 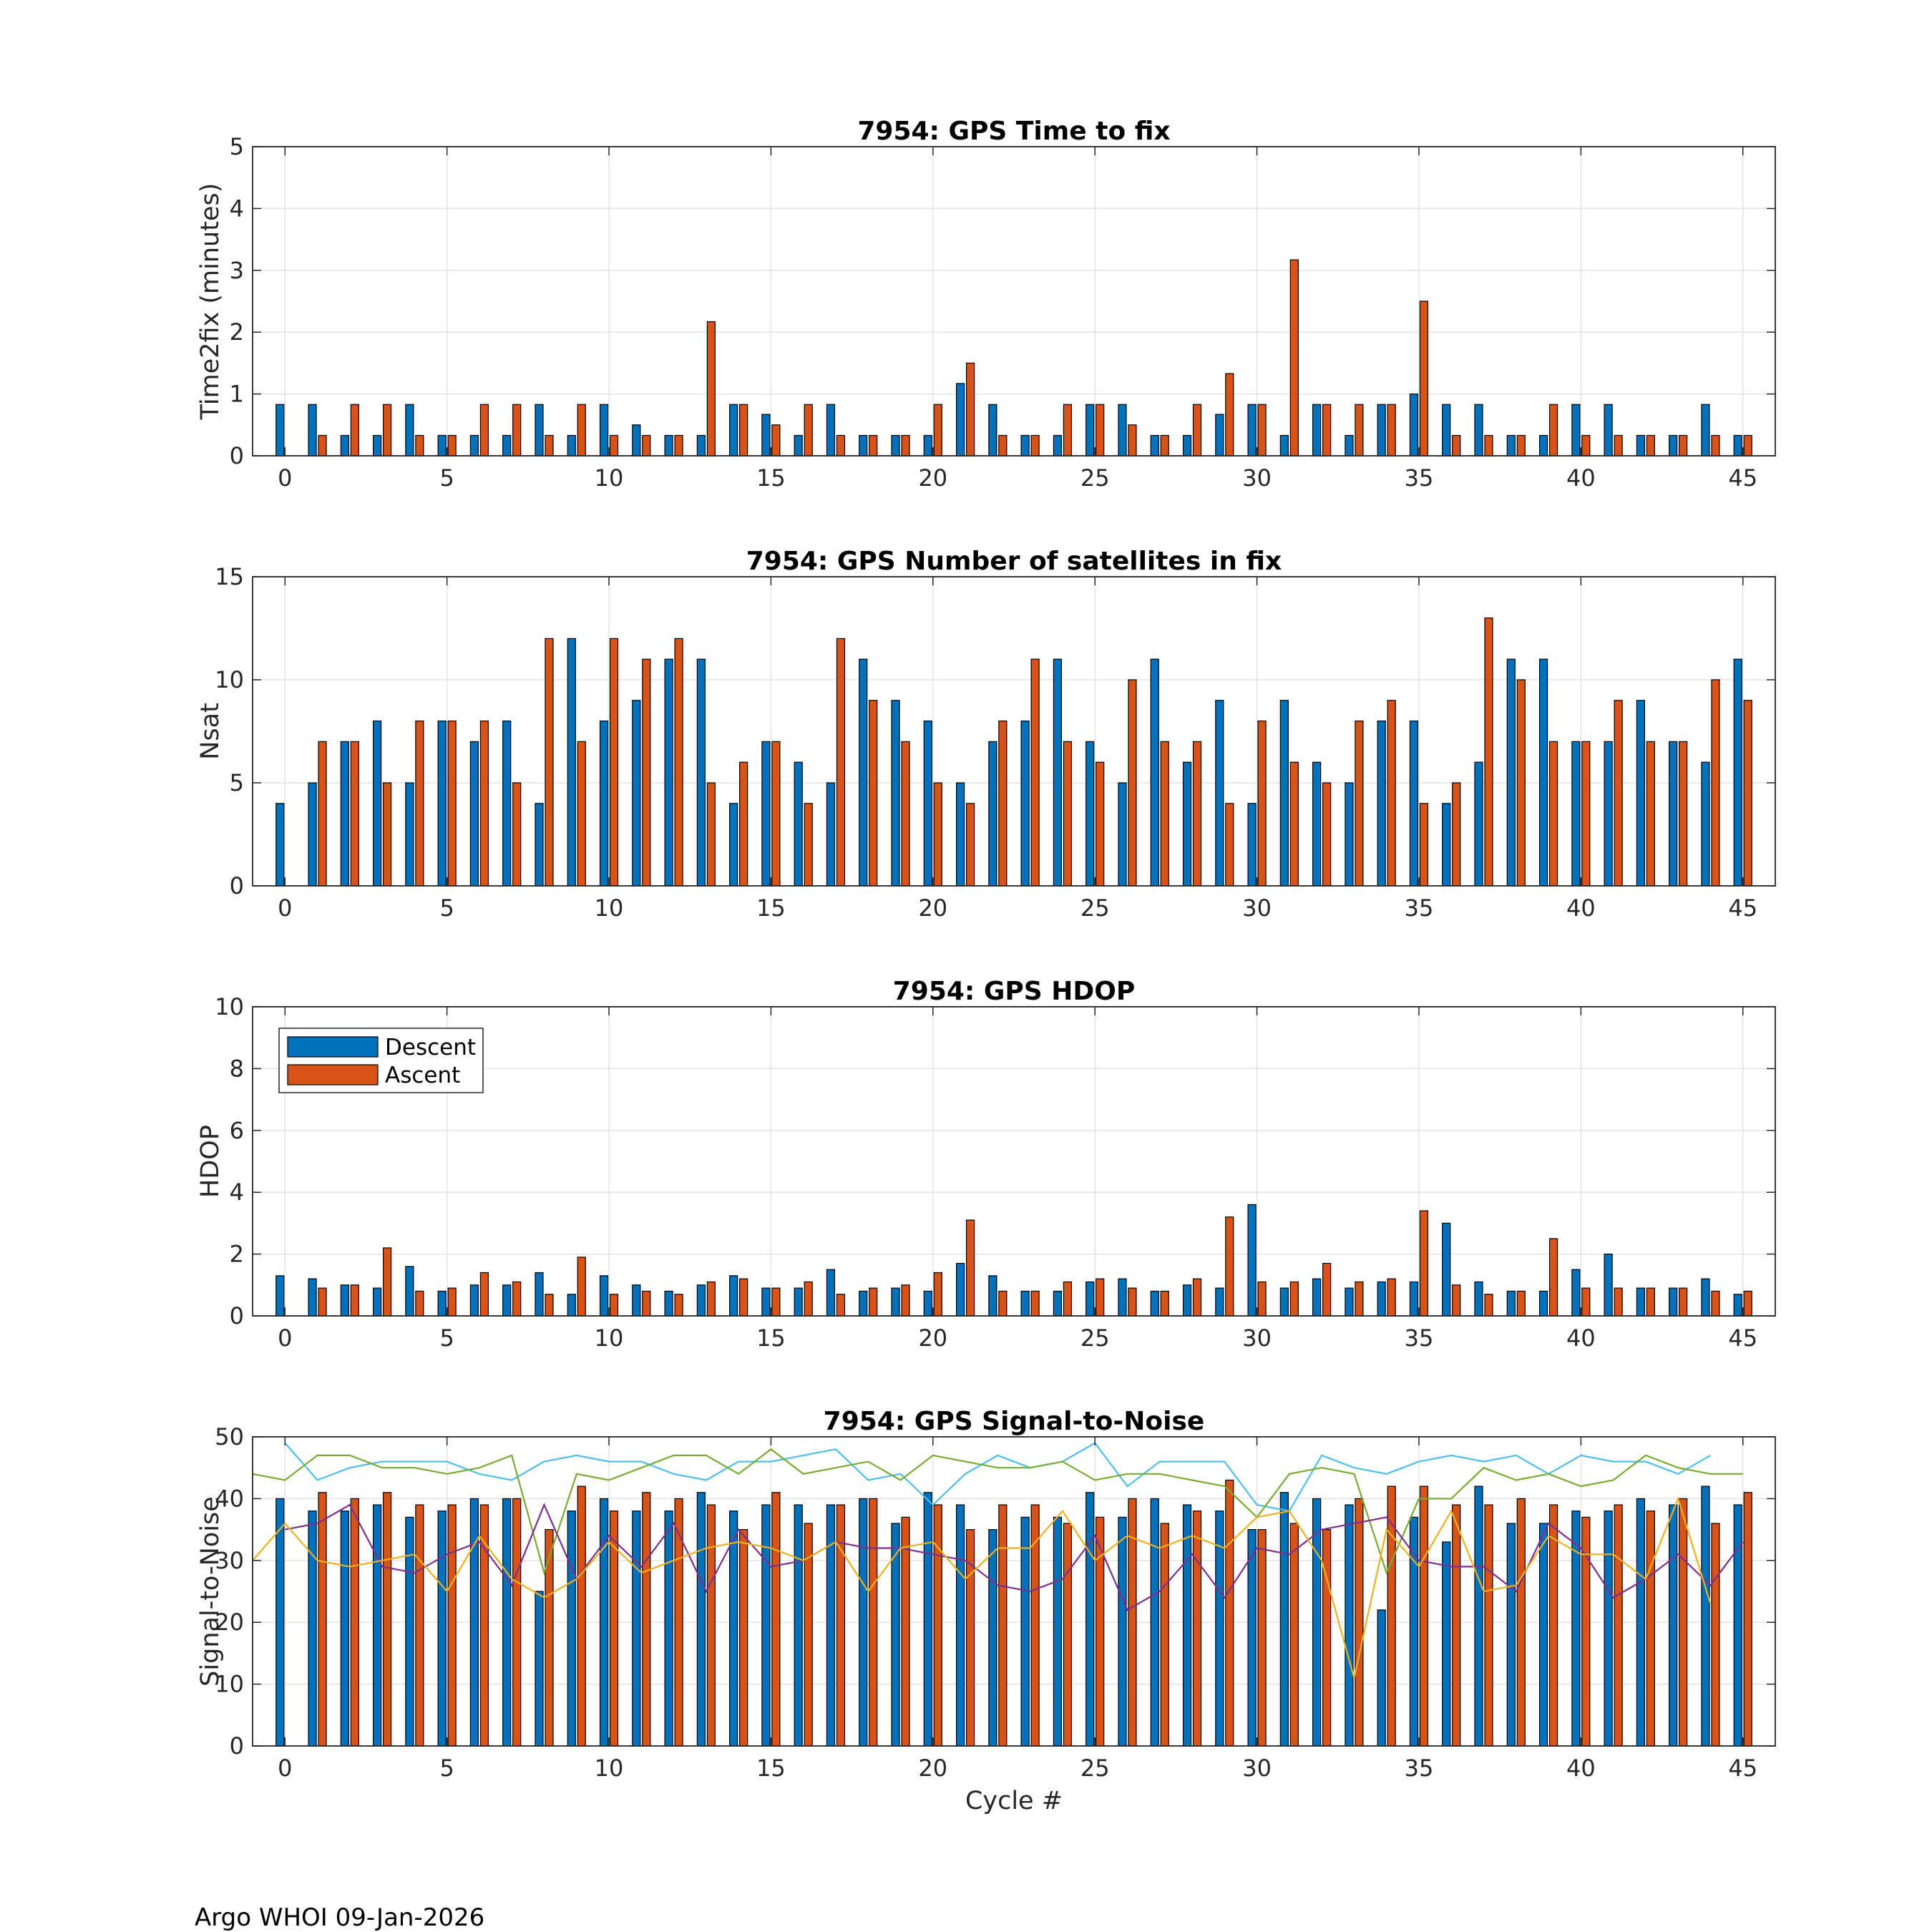 I want to click on snr-line-cyan, so click(x=997, y=1477).